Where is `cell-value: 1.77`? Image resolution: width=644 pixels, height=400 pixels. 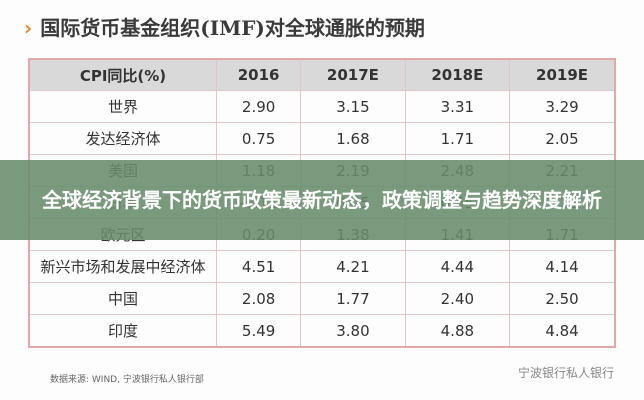
cell-value: 1.77 is located at coordinates (353, 298).